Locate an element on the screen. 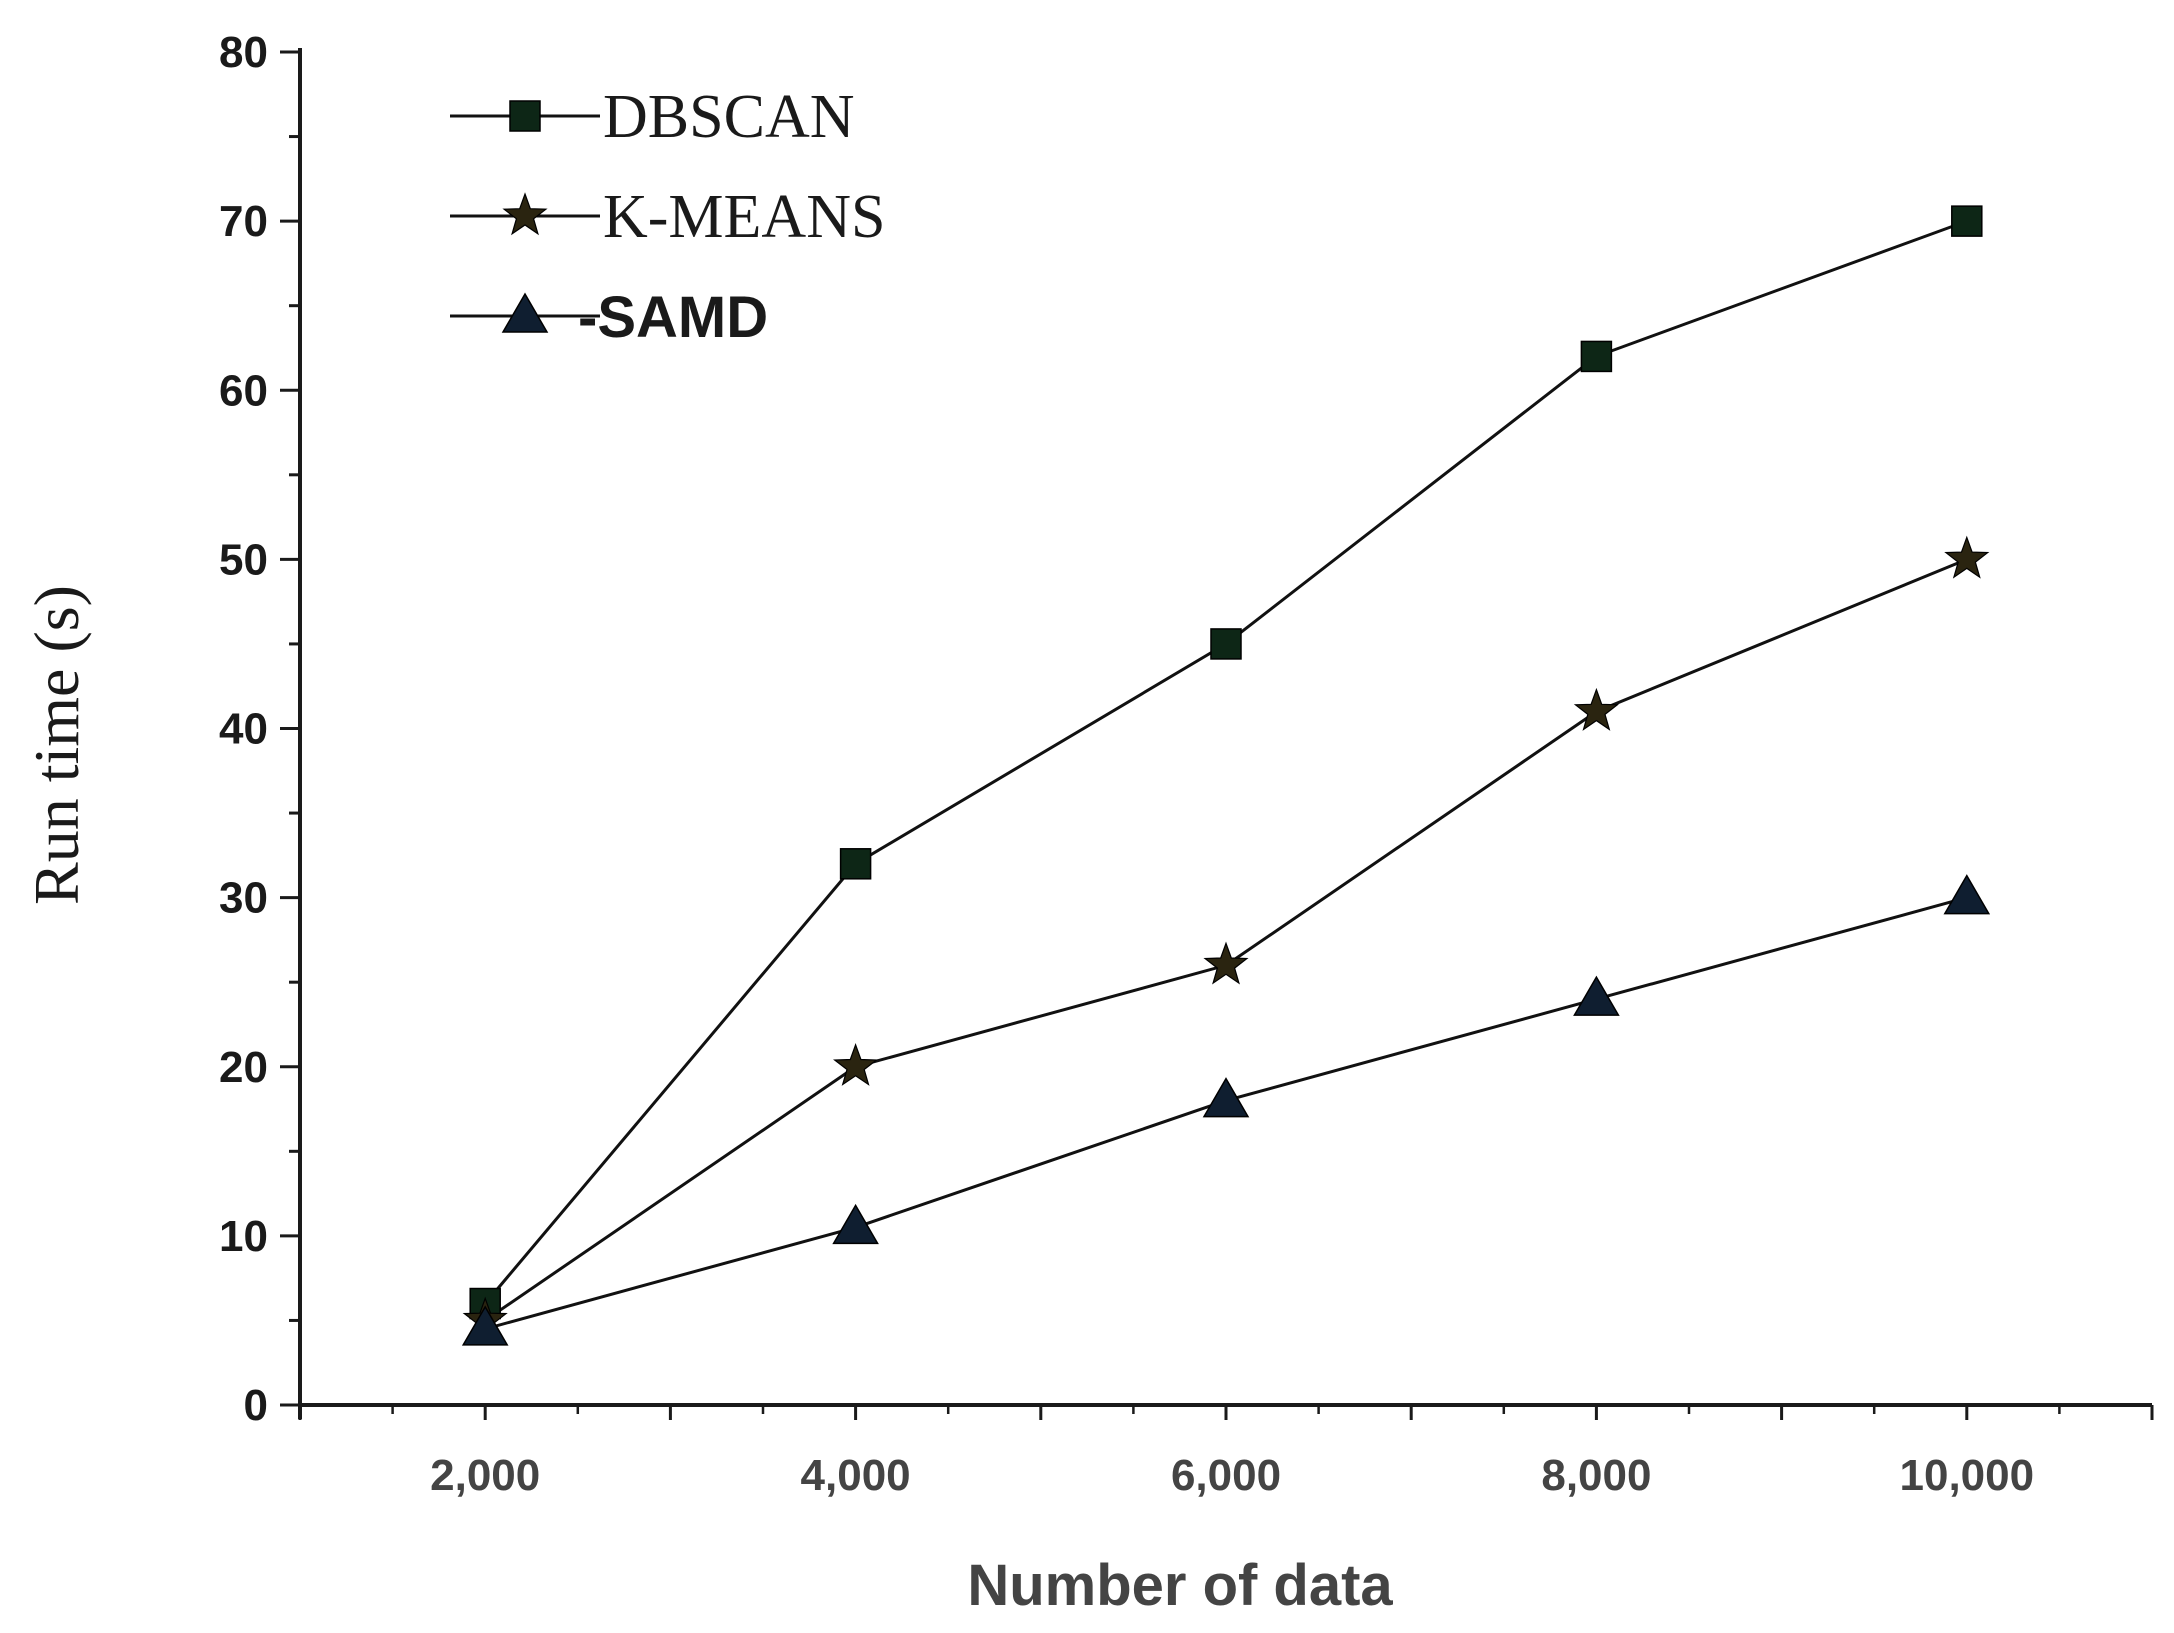  x-tick-label: 8,000 is located at coordinates (1596, 1475).